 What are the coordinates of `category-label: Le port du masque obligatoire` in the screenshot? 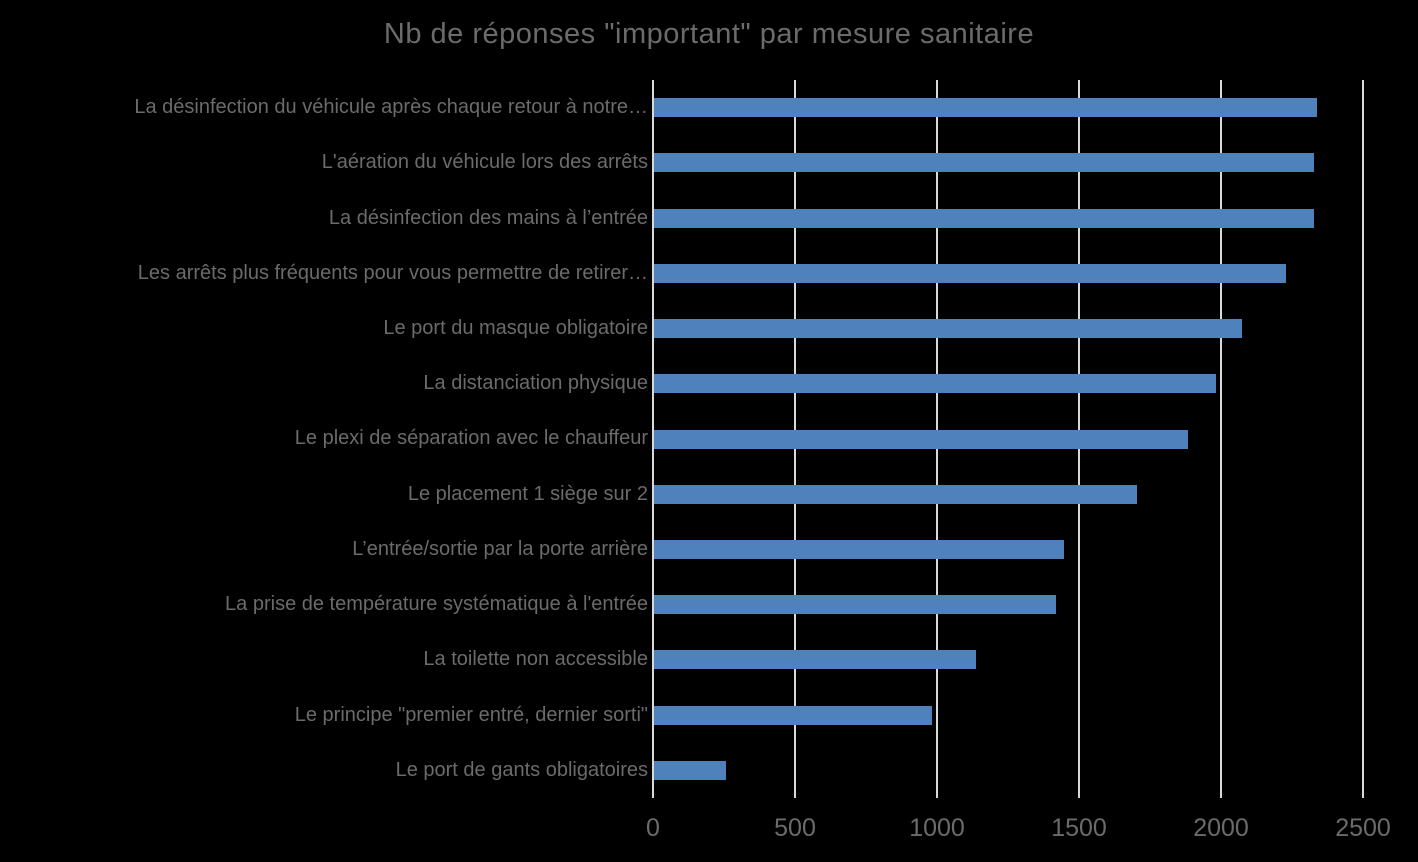 It's located at (515, 328).